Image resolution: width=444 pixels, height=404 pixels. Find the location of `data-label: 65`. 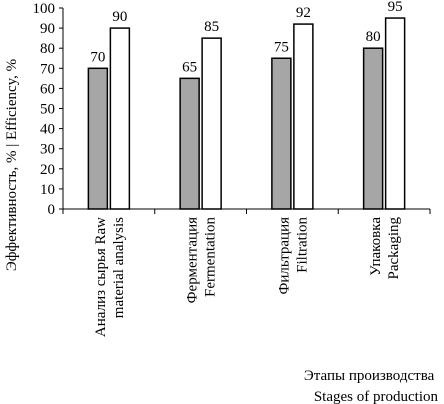

data-label: 65 is located at coordinates (189, 67).